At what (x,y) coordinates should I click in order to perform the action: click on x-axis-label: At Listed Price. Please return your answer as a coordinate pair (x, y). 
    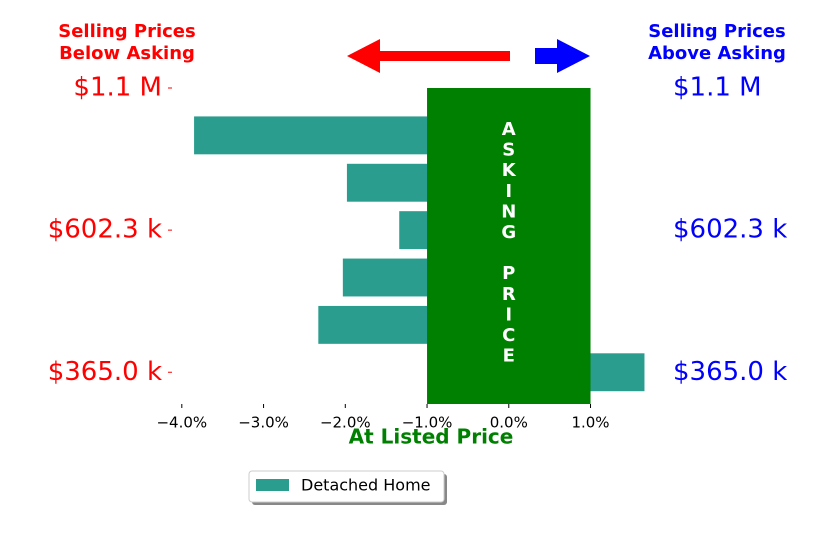
    Looking at the image, I should click on (431, 437).